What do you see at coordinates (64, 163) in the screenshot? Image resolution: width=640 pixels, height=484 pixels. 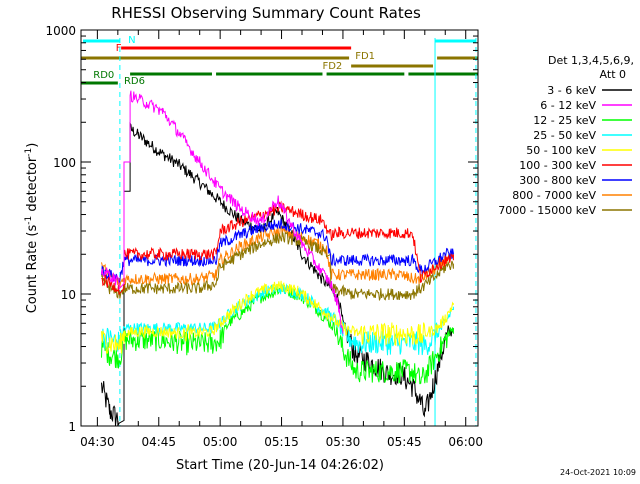 I see `y-tick-label: 100` at bounding box center [64, 163].